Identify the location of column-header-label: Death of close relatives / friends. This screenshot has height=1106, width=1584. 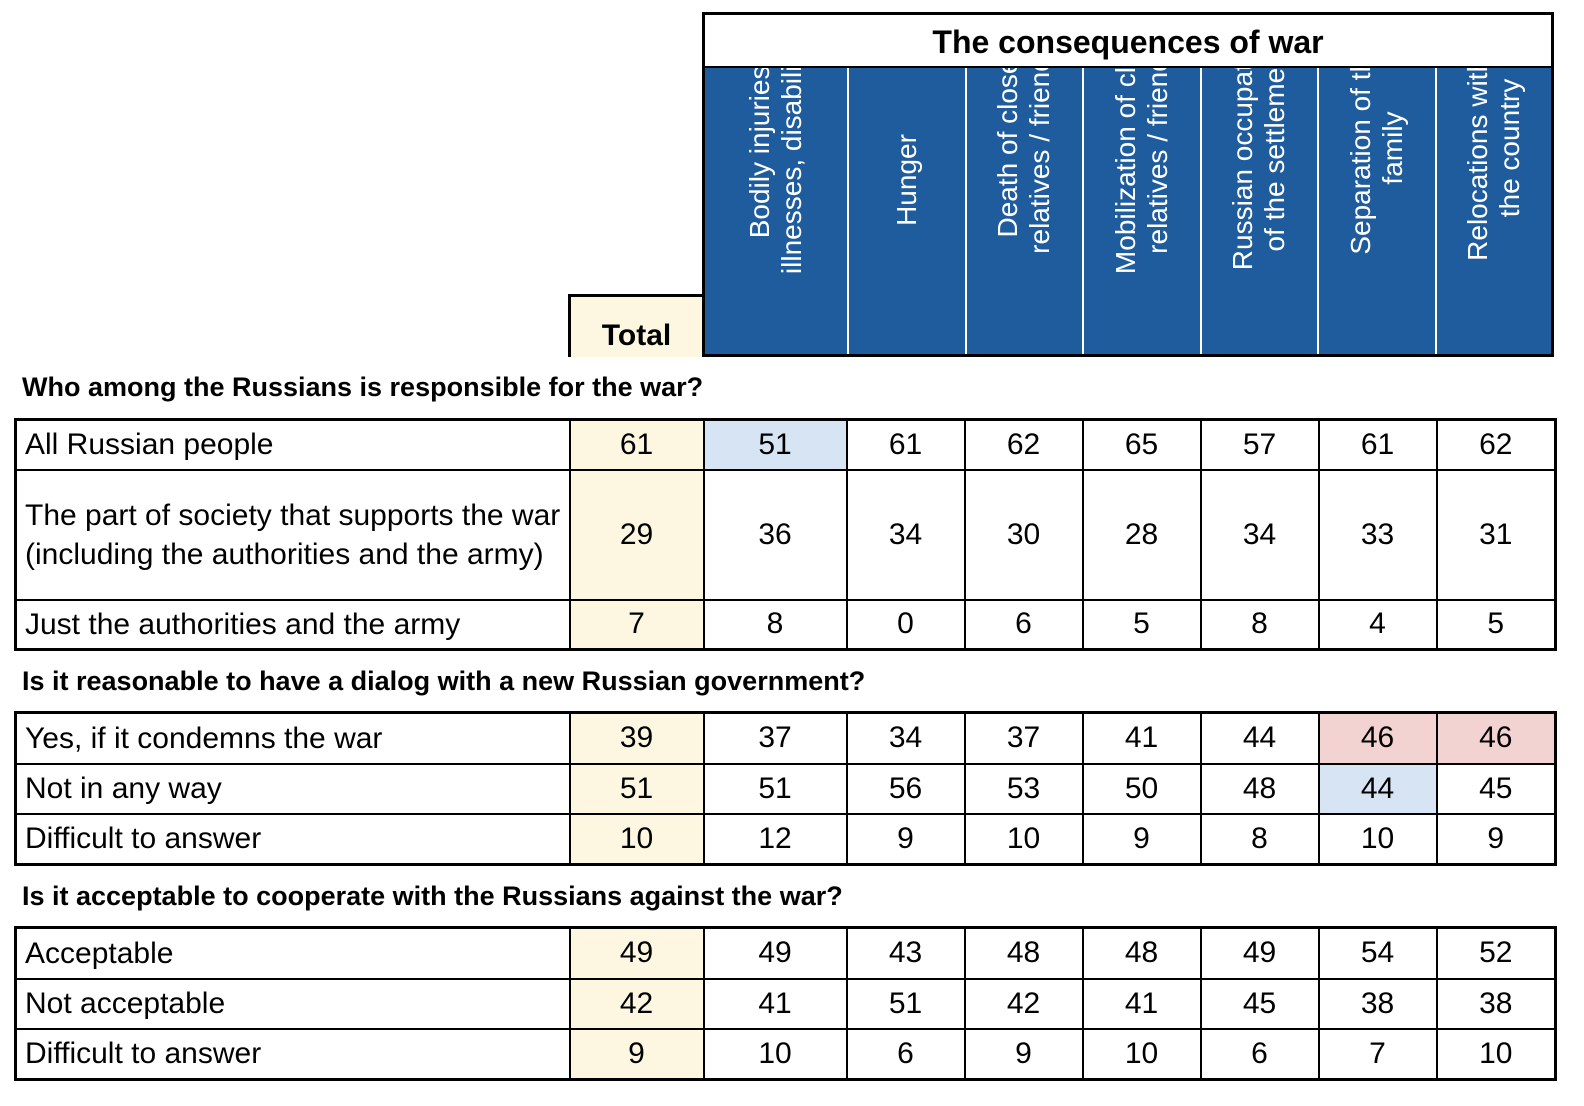
(1024, 161).